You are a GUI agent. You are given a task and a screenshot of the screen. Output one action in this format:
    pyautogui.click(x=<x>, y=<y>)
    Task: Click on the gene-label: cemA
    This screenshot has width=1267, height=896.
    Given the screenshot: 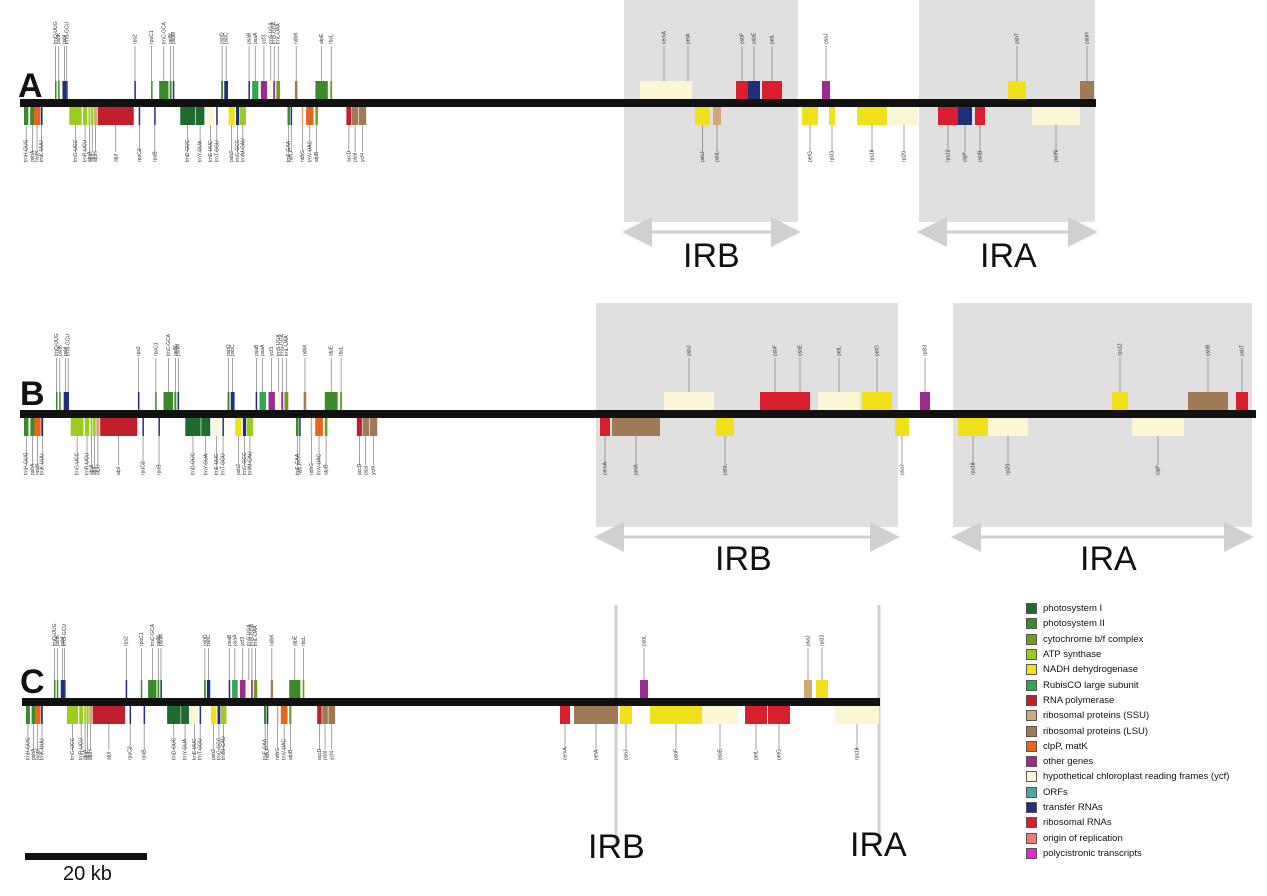 What is the action you would take?
    pyautogui.click(x=665, y=37)
    